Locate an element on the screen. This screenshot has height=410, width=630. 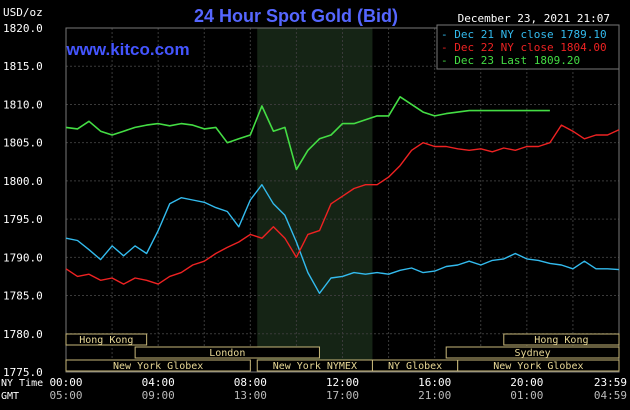
legend-box is located at coordinates (528, 47).